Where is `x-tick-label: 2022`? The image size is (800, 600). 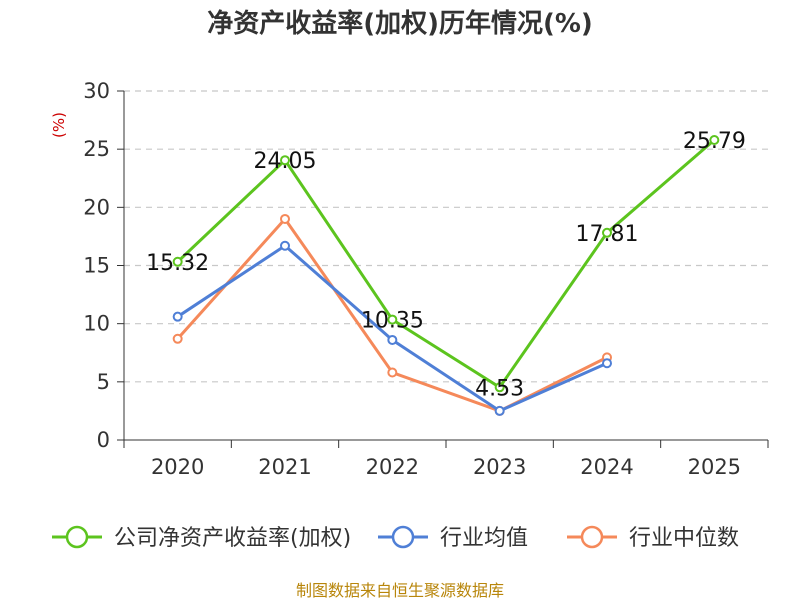
x-tick-label: 2022 is located at coordinates (392, 467).